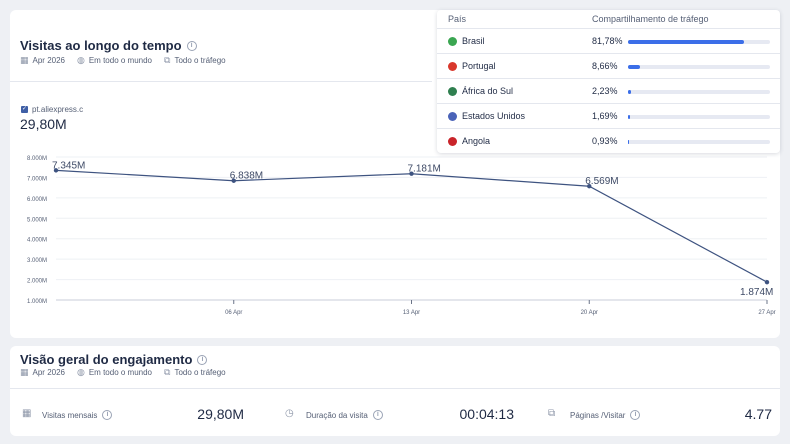 This screenshot has height=444, width=790. What do you see at coordinates (48, 372) in the screenshot?
I see `engagement-date: Apr 2026` at bounding box center [48, 372].